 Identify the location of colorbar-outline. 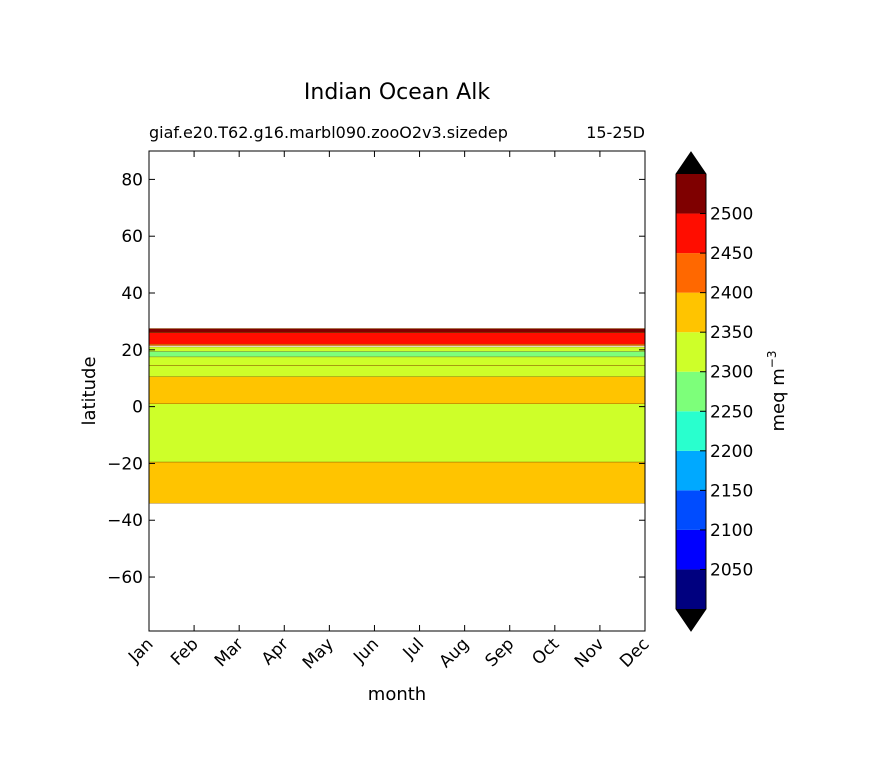
(691, 391).